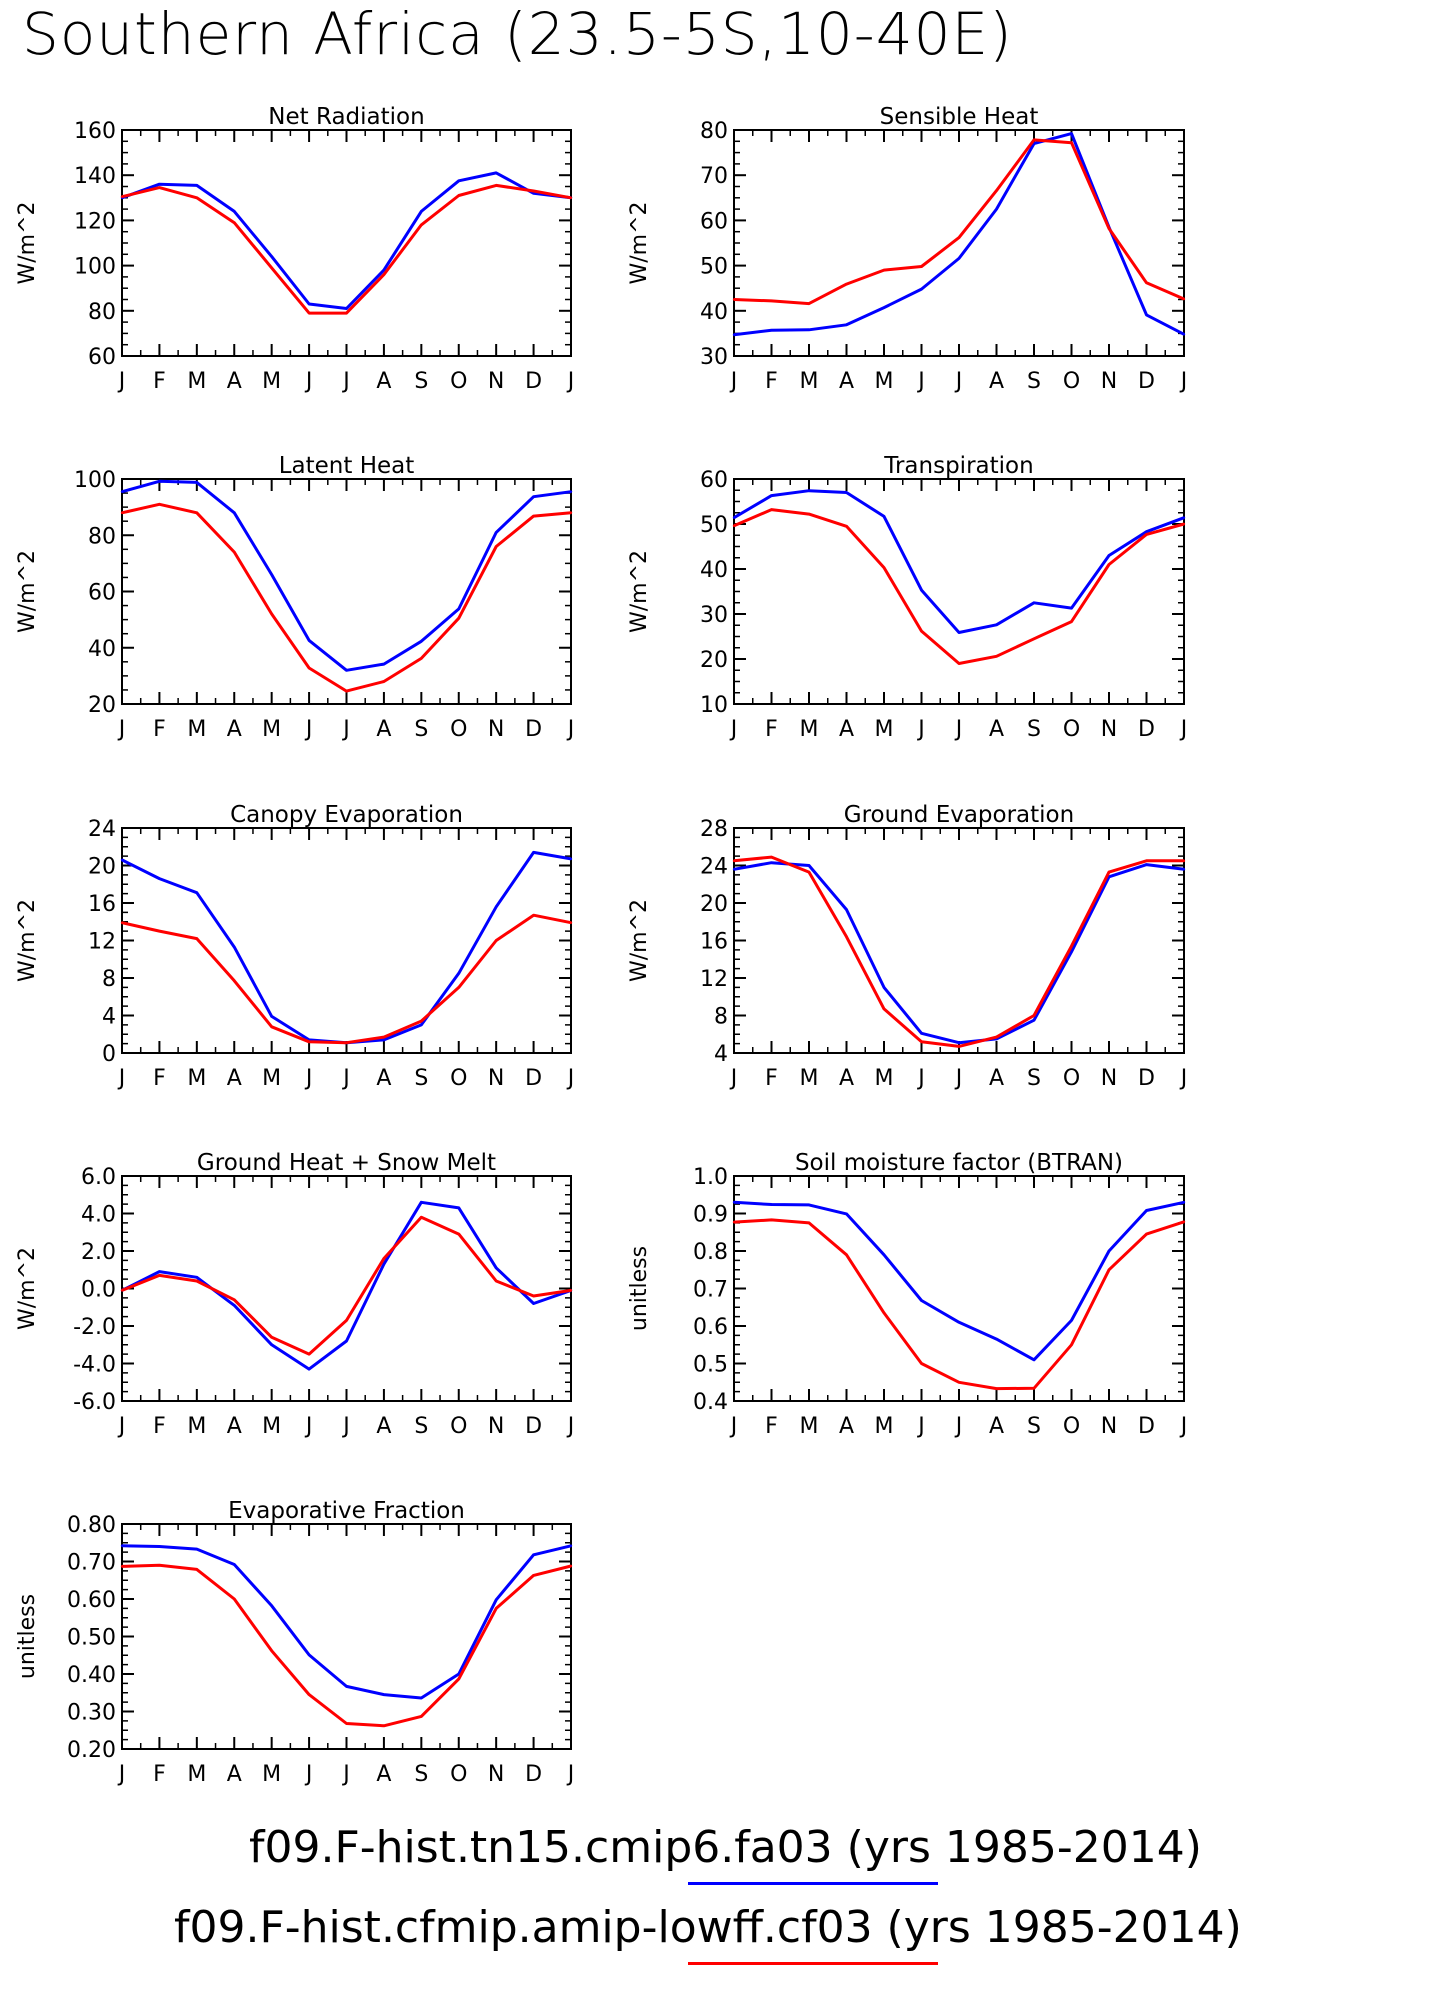 The image size is (1451, 2001). Describe the element at coordinates (94, 1327) in the screenshot. I see `y-tick-label: -2.0` at that location.